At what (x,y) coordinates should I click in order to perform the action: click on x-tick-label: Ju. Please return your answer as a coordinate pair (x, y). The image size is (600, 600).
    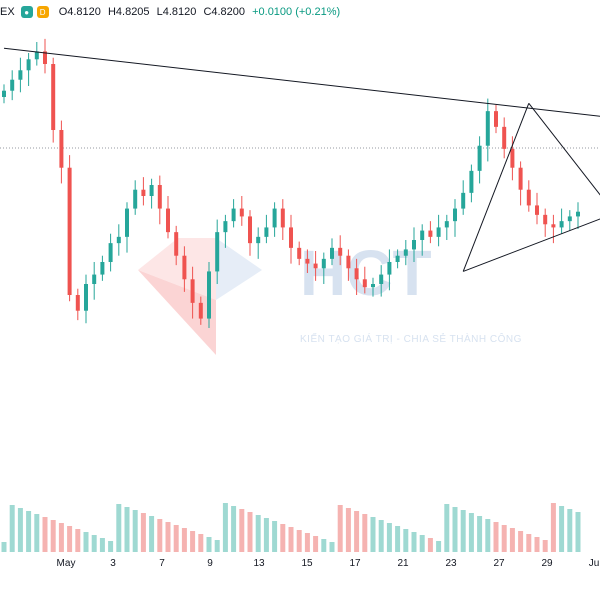
    Looking at the image, I should click on (594, 563).